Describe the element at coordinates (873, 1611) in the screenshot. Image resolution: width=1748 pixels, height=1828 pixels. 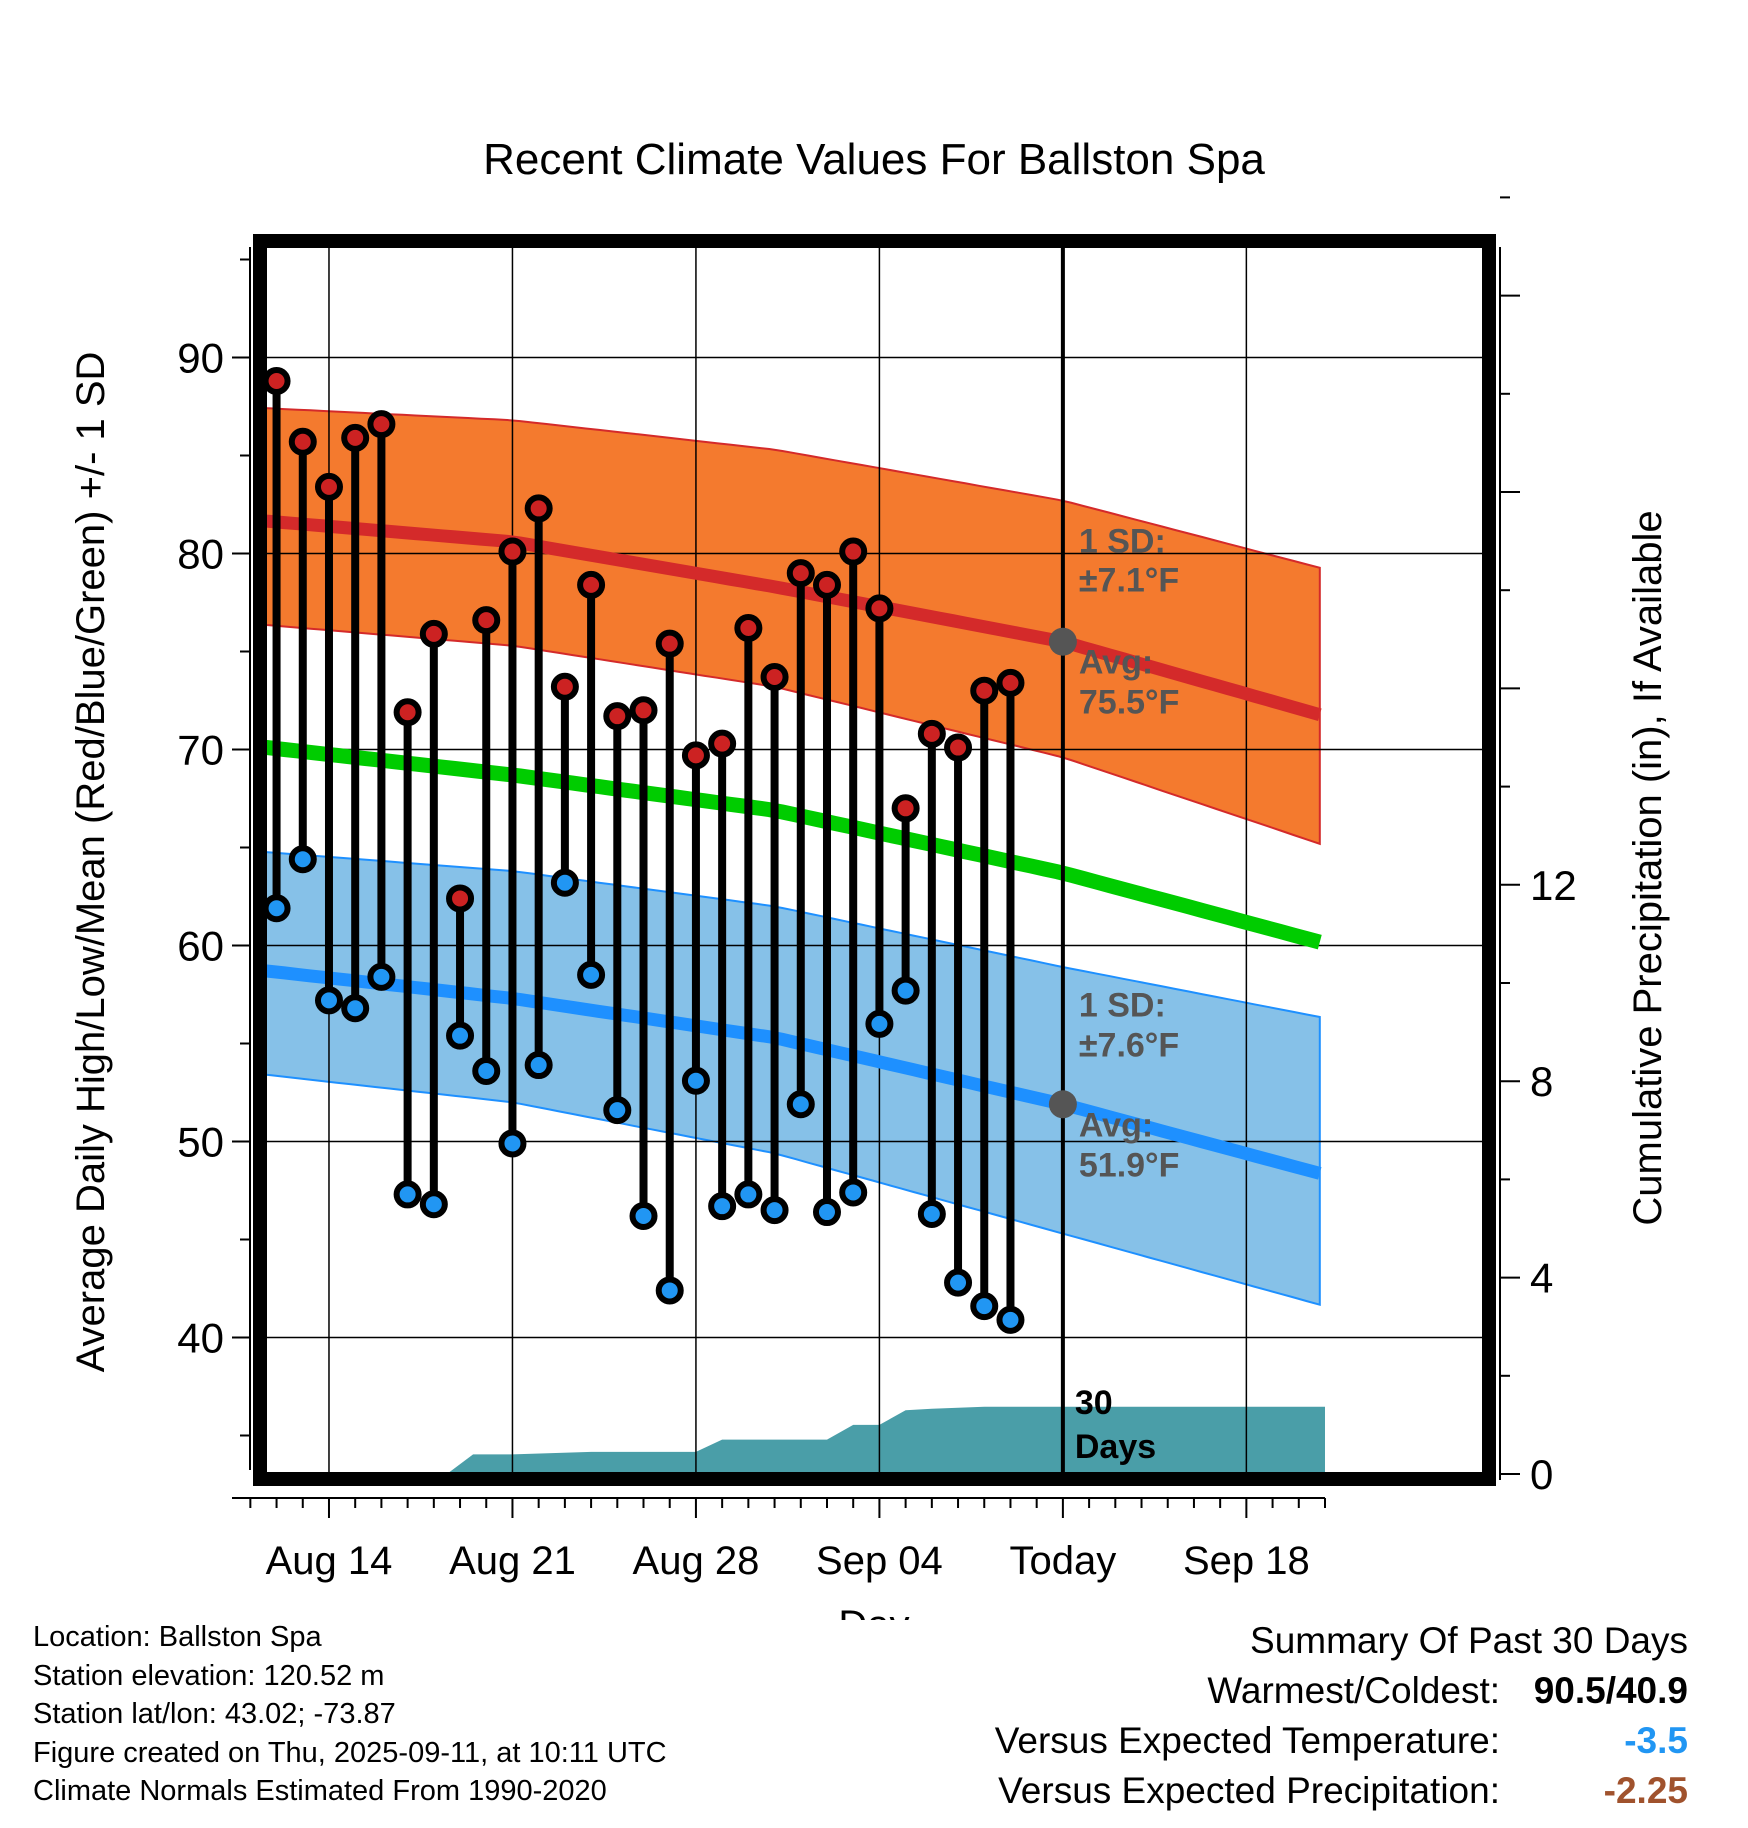
I see `x-axis-title: Day` at that location.